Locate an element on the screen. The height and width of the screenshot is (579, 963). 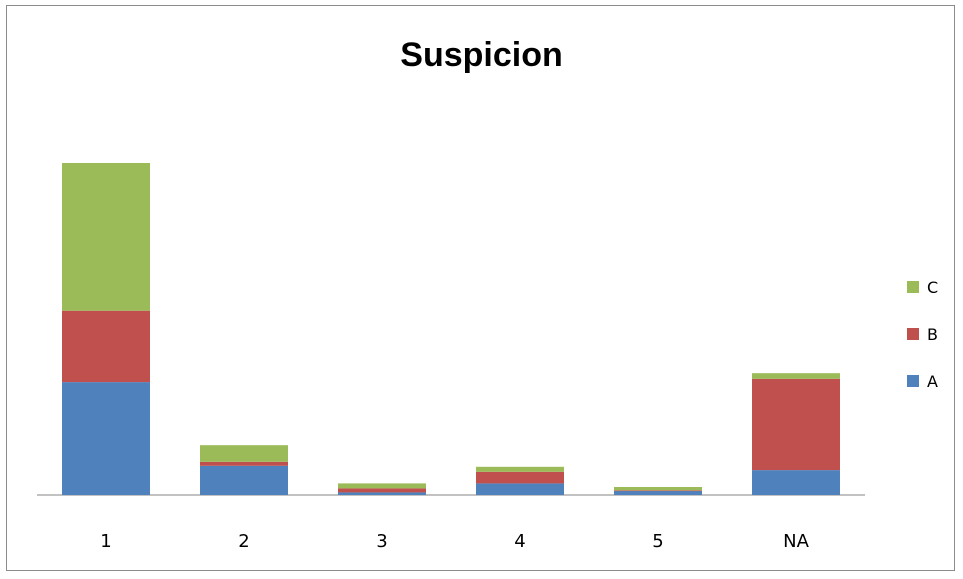
bar-a-na is located at coordinates (796, 482).